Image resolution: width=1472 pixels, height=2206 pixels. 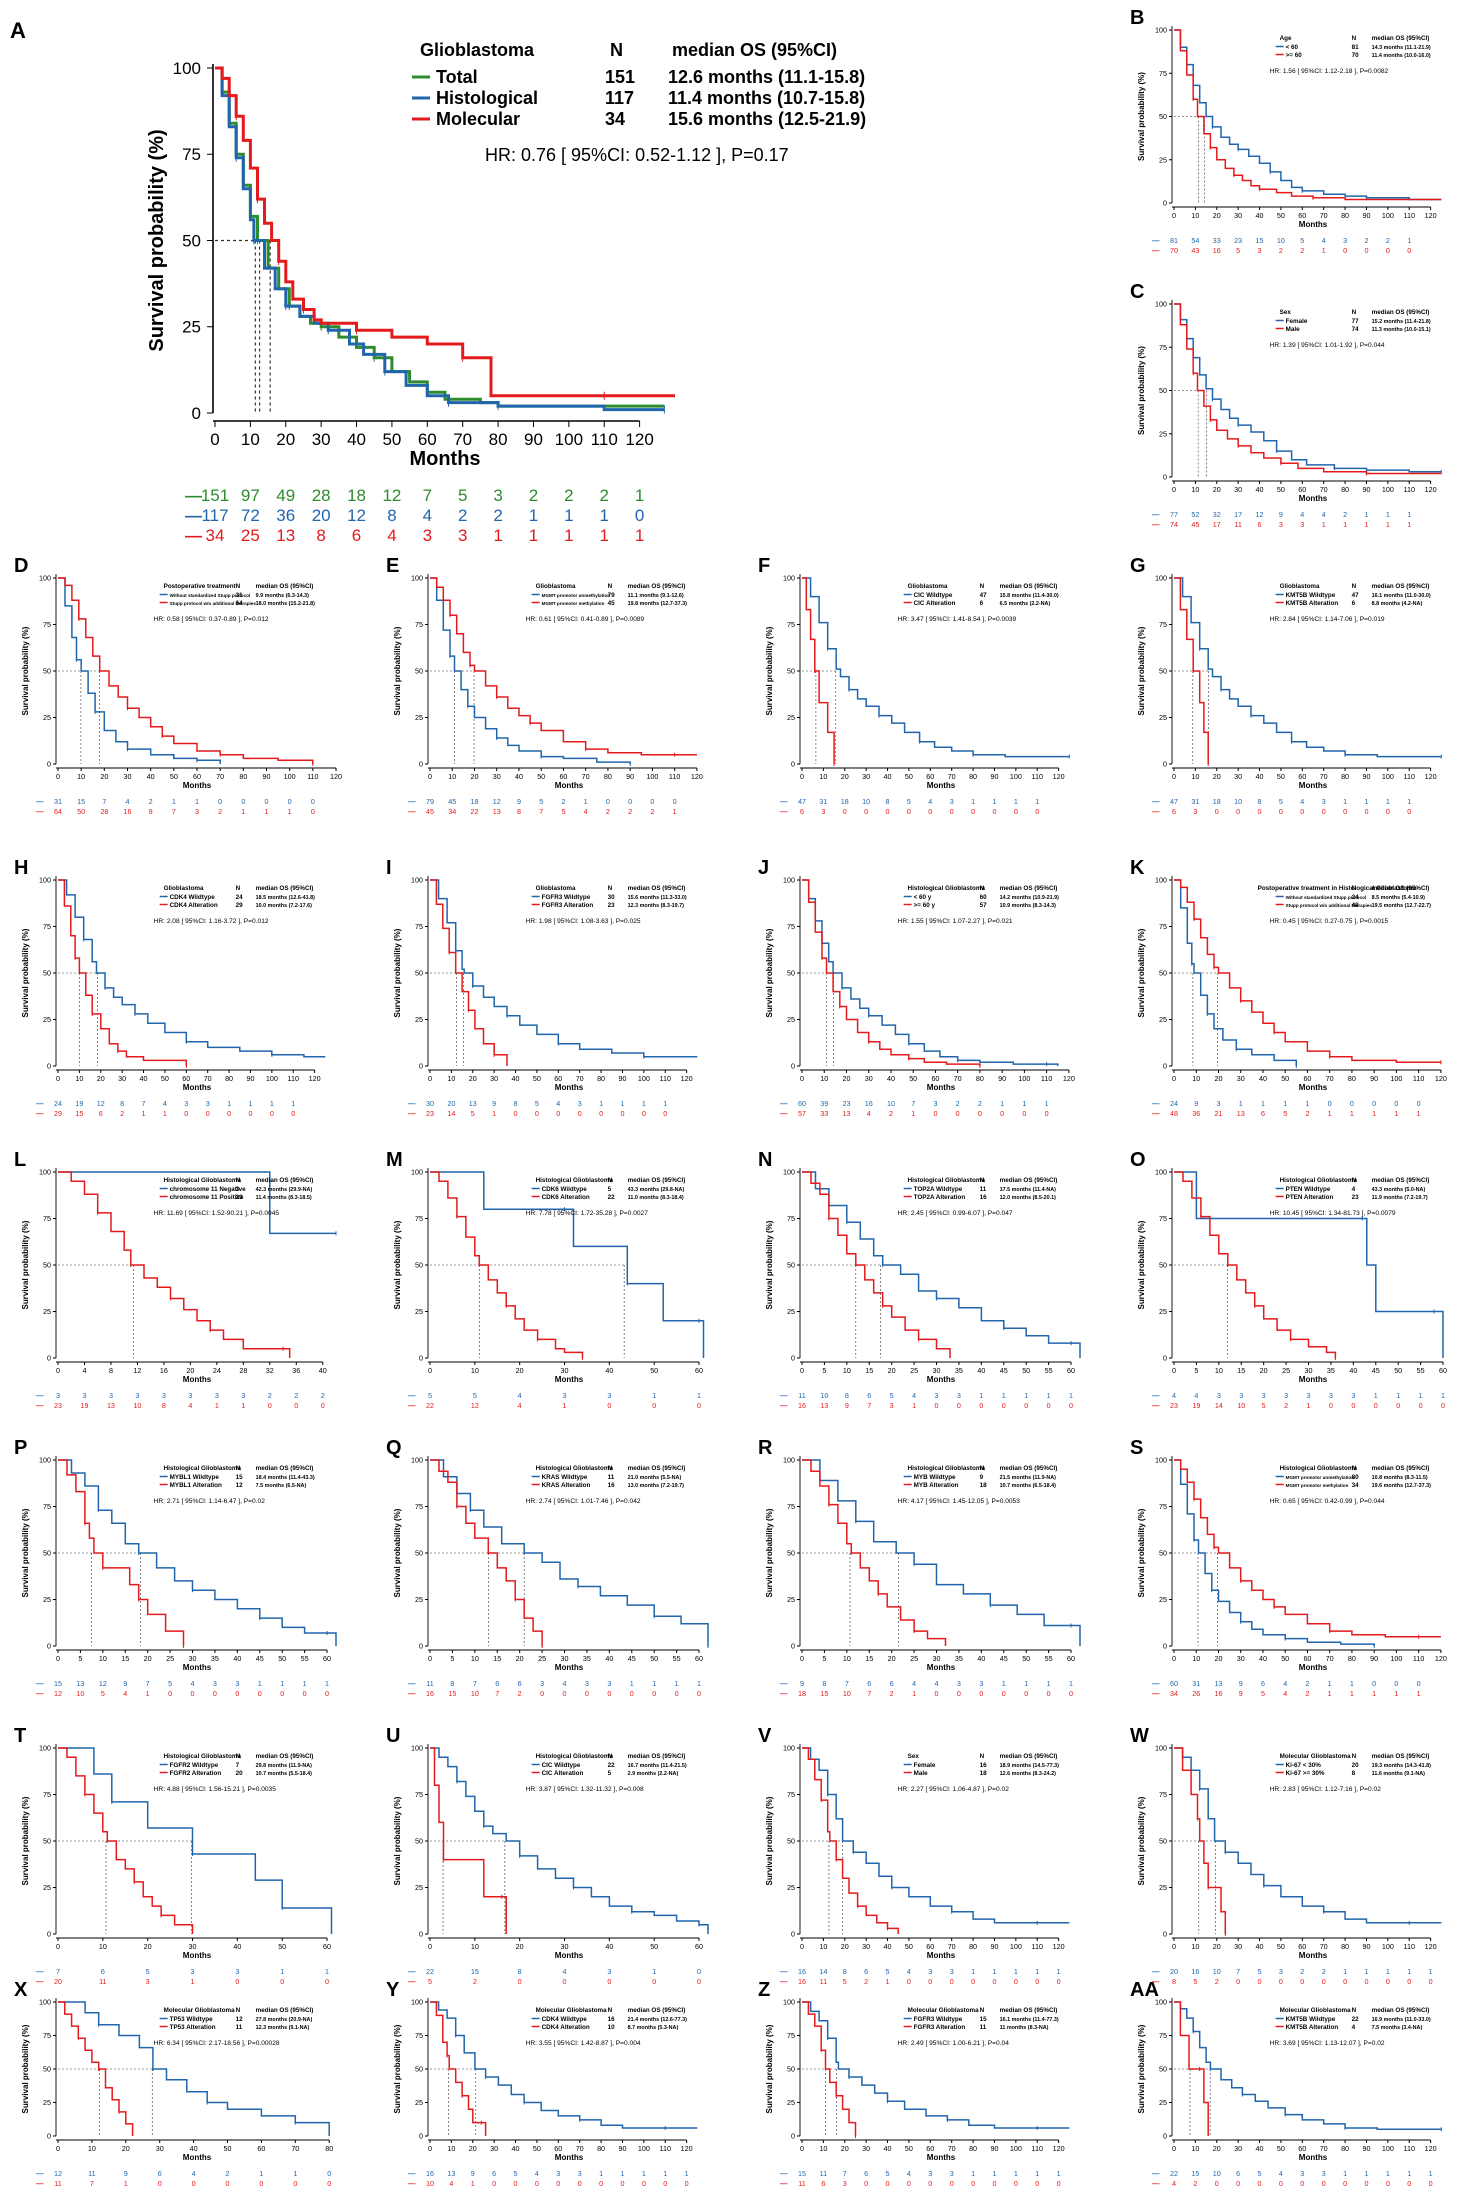 I want to click on legend-series-os: 10.7 months (5.5-18.4), so click(x=284, y=1774).